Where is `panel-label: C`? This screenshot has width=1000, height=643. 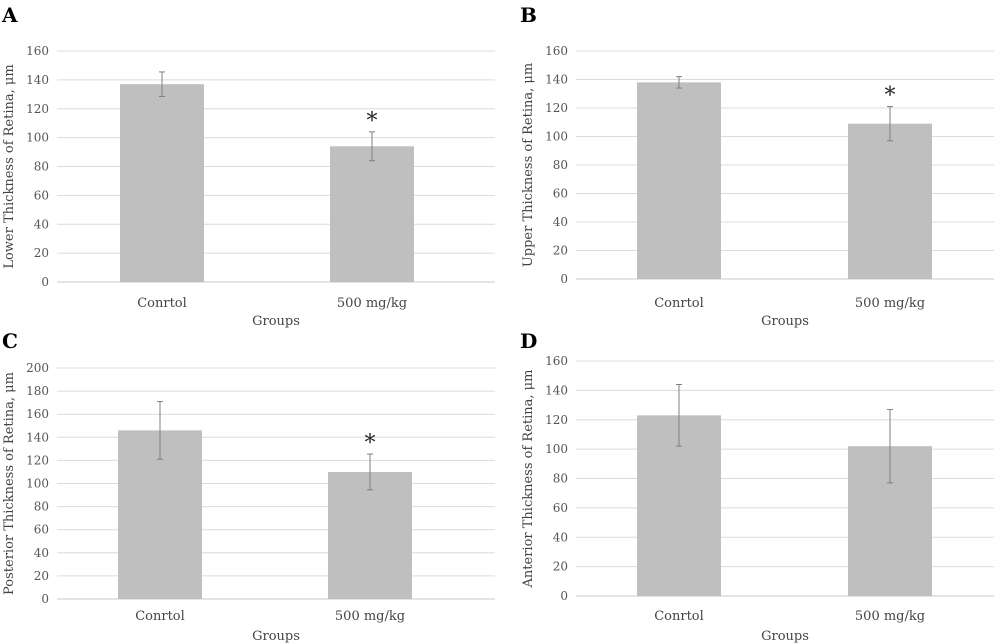 panel-label: C is located at coordinates (10, 341).